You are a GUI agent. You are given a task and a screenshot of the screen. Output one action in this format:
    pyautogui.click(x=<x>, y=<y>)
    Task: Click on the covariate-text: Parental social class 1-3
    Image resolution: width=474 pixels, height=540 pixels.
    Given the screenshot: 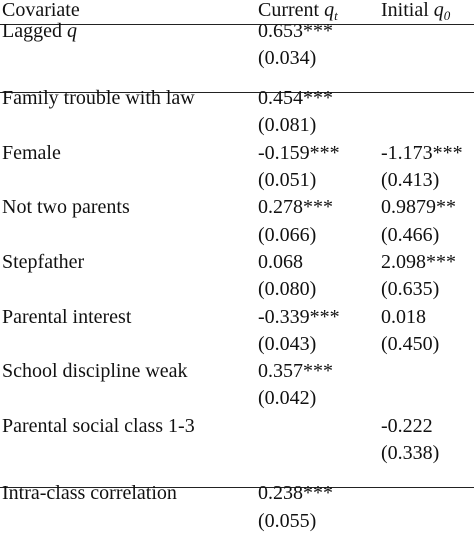 What is the action you would take?
    pyautogui.click(x=98, y=425)
    